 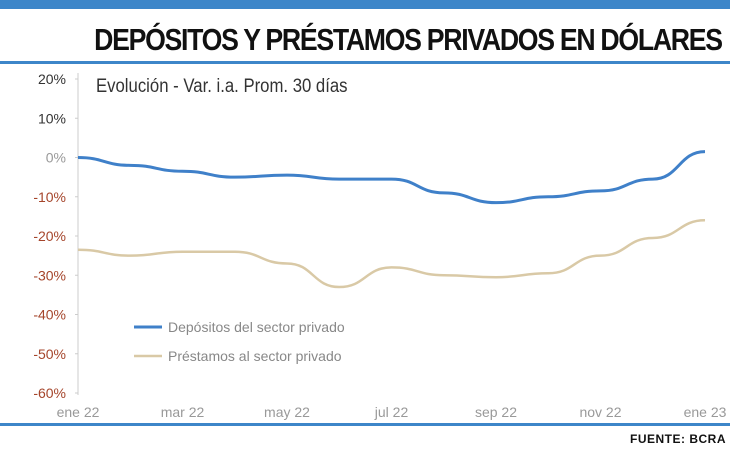 I want to click on x-tick-label: ene 23, so click(x=705, y=412).